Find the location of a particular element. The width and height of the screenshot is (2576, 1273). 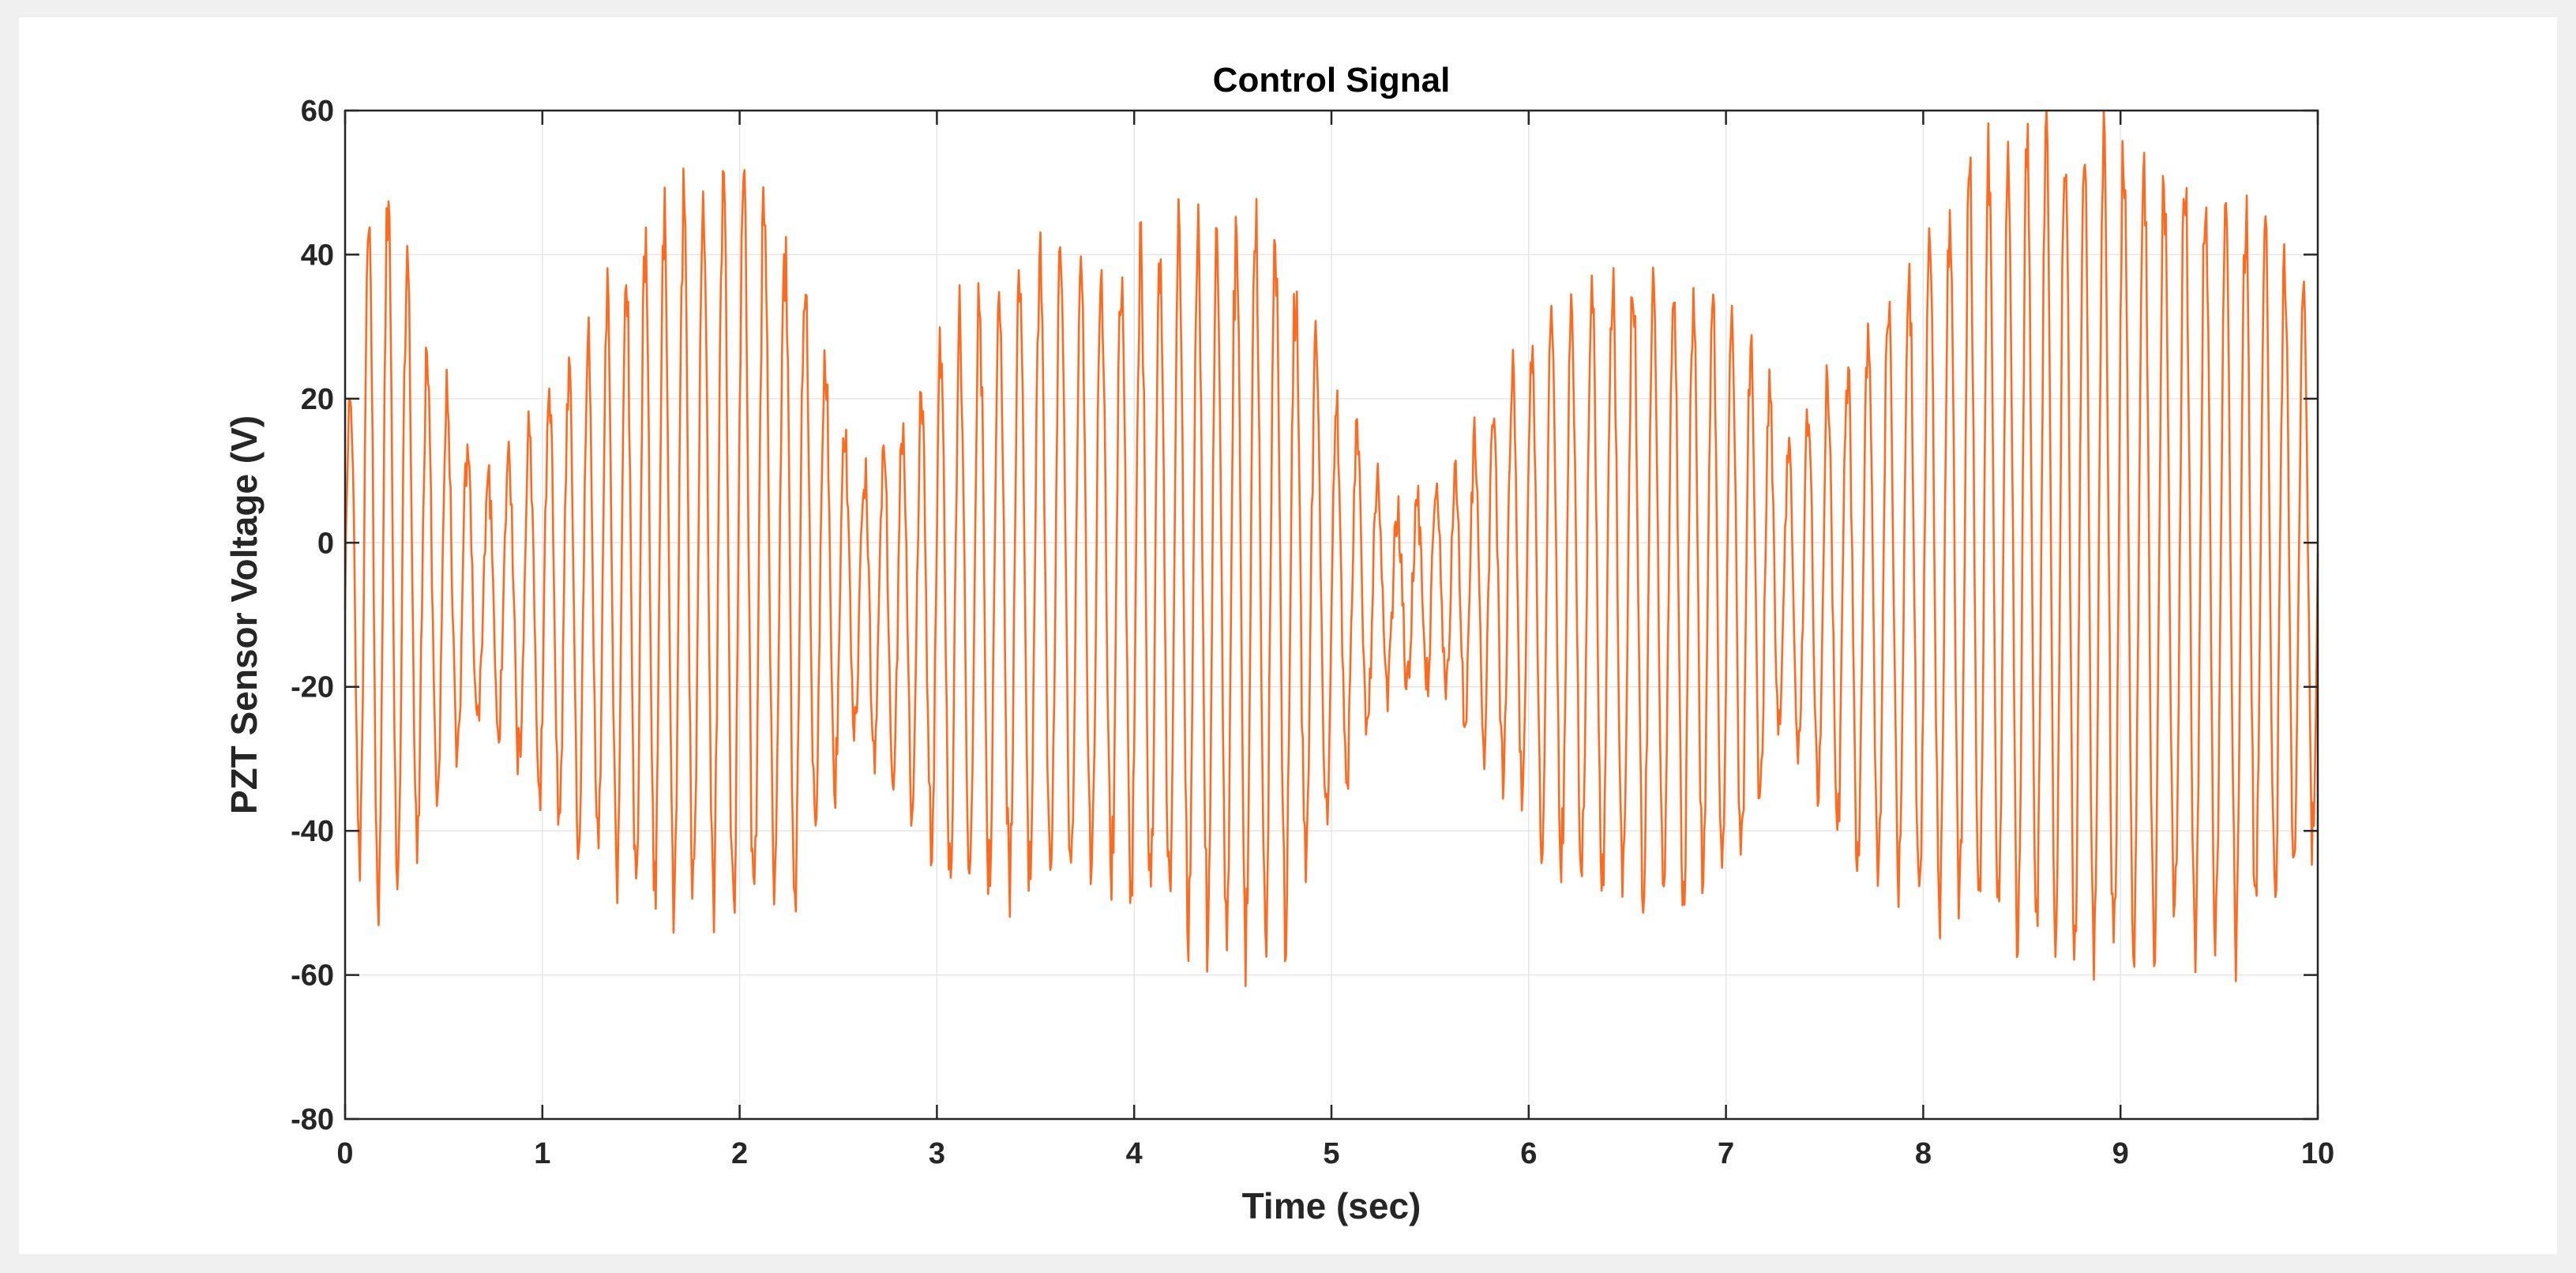

x-tick-label: 0 is located at coordinates (344, 1153).